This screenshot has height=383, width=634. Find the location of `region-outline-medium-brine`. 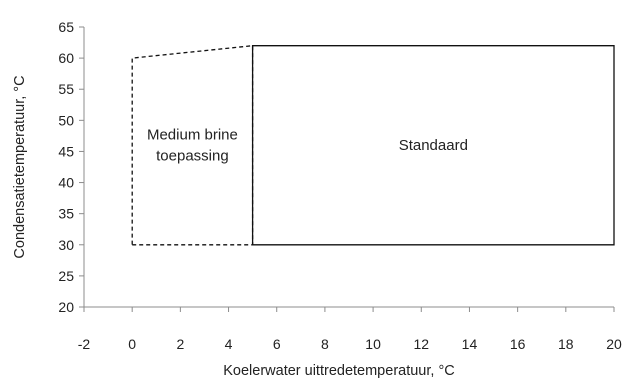

region-outline-medium-brine is located at coordinates (192, 145).